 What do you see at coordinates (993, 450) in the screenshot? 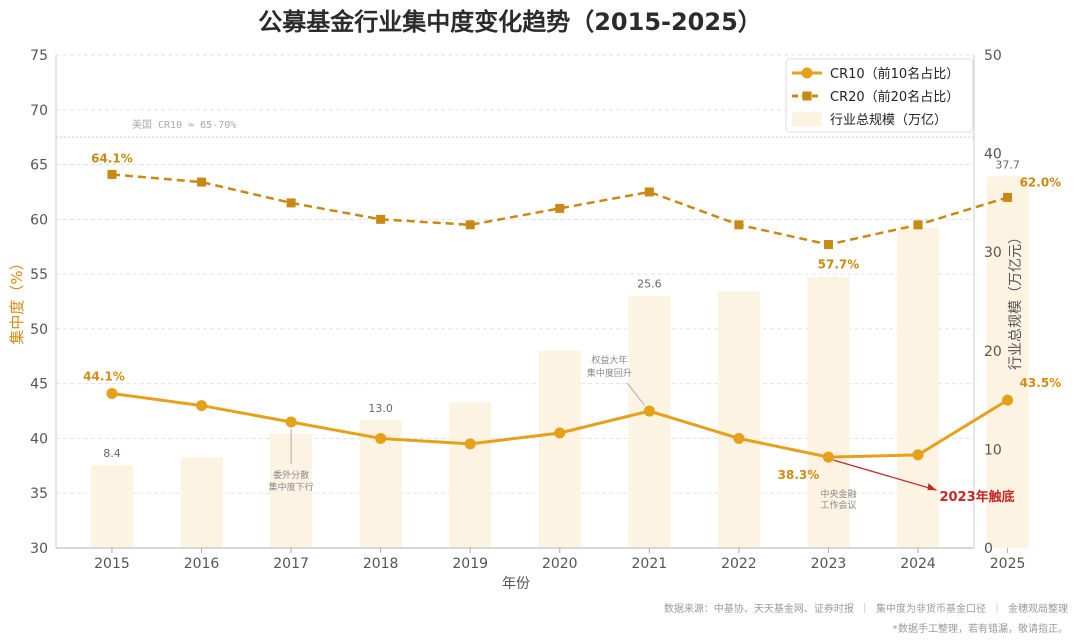
I see `y2-tick-label: 10` at bounding box center [993, 450].